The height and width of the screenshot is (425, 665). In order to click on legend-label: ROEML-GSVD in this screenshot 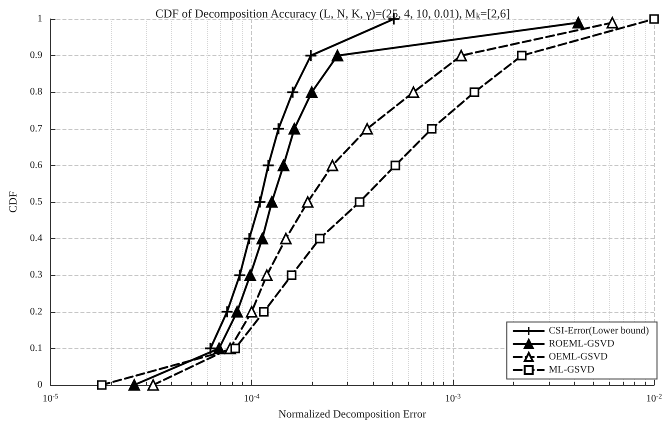, I will do `click(581, 344)`.